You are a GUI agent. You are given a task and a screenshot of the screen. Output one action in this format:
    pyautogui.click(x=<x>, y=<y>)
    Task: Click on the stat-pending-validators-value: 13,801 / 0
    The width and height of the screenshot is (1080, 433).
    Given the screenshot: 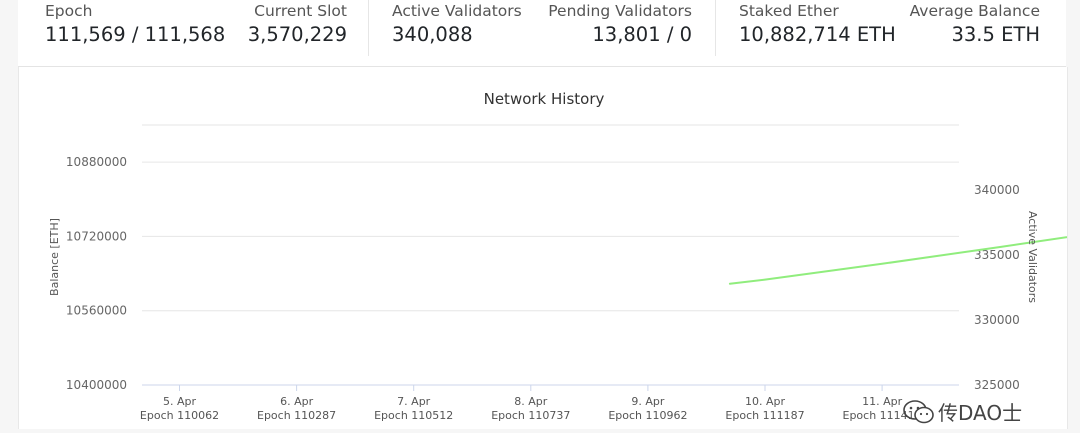 What is the action you would take?
    pyautogui.click(x=642, y=34)
    